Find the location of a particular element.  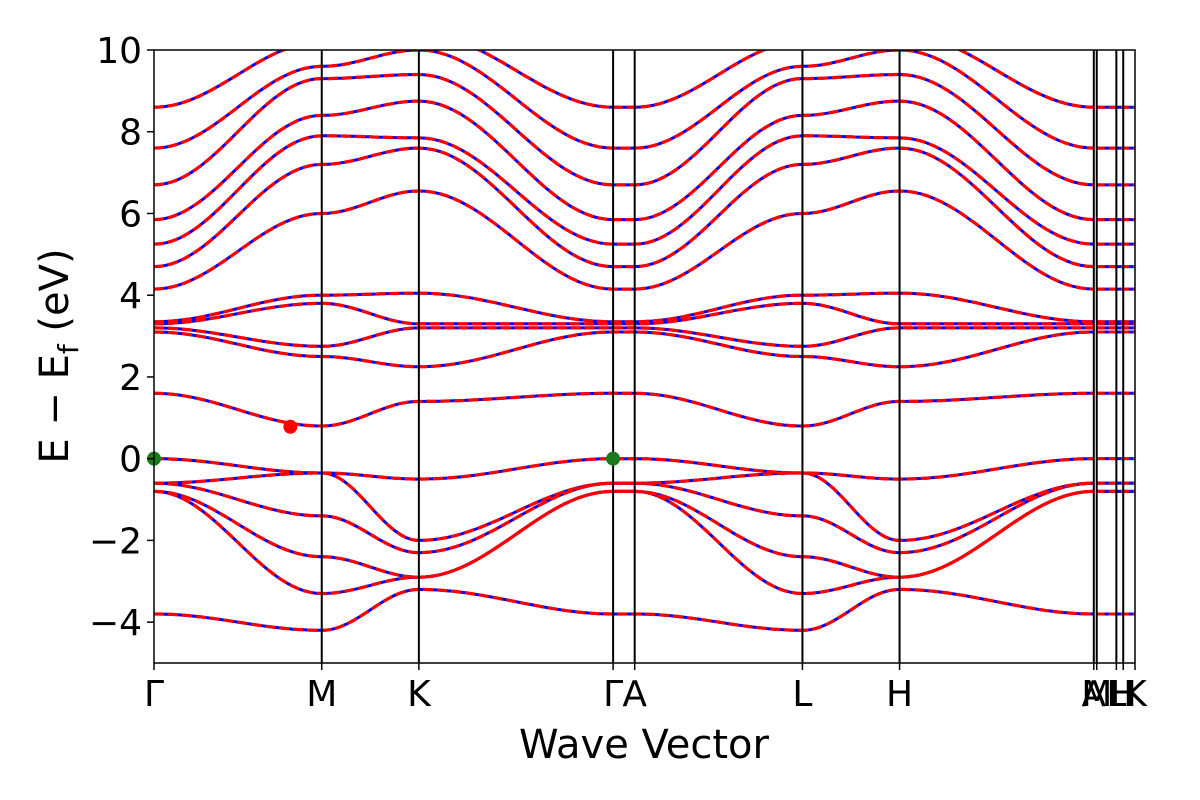

y-axis-title-unit: (eV) is located at coordinates (55, 296).